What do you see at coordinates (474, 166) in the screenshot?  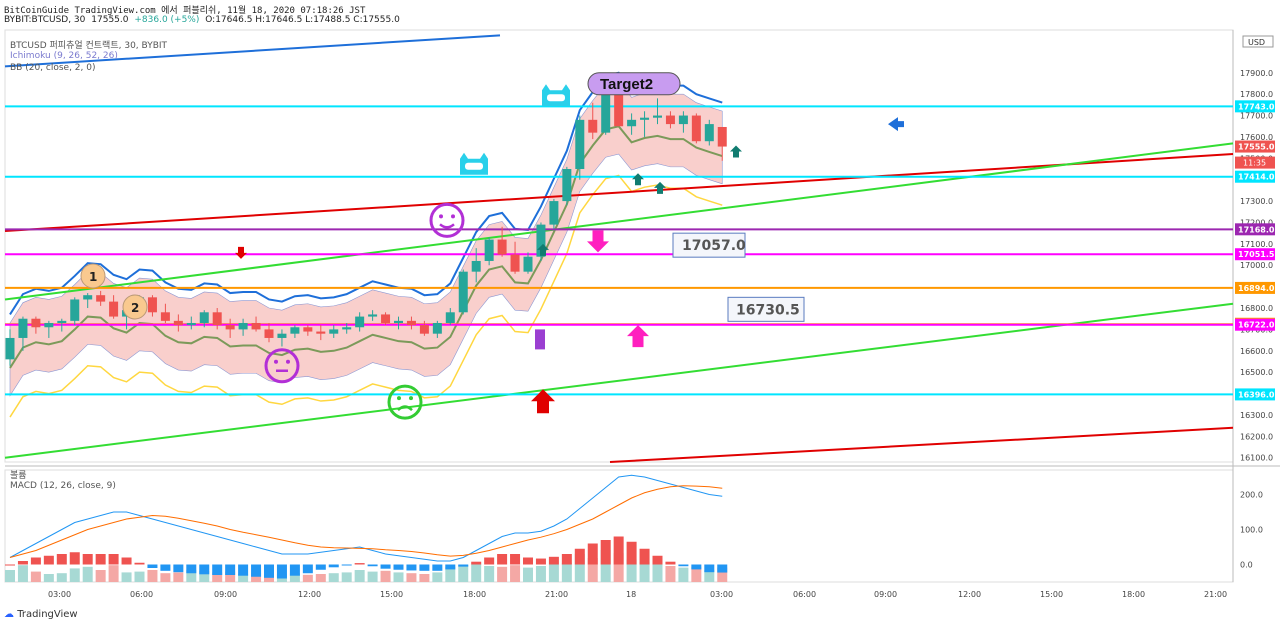 I see `cat-eyes` at bounding box center [474, 166].